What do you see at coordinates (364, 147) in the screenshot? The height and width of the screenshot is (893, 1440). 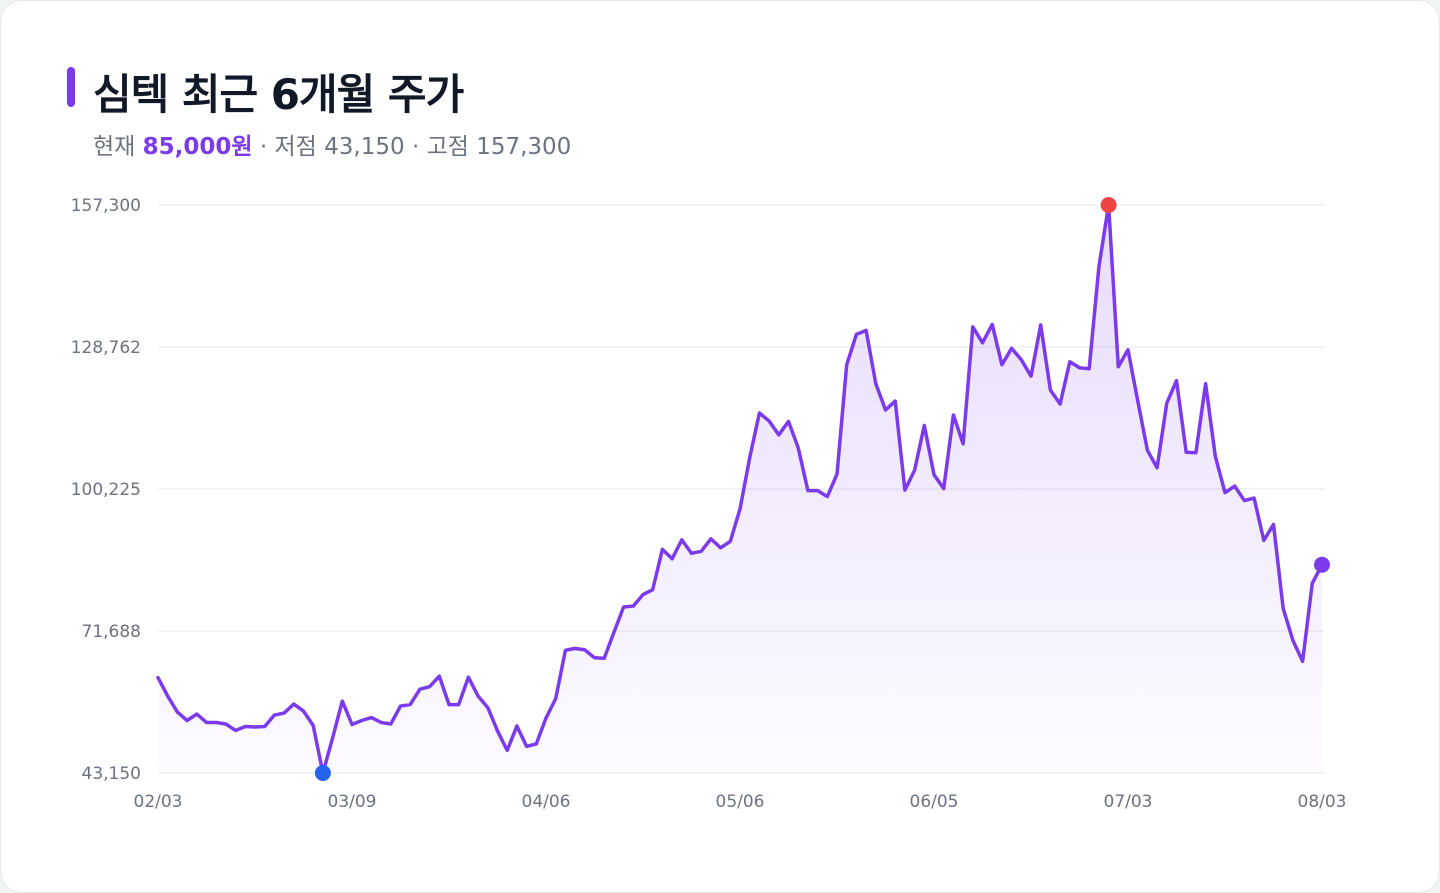 I see `low-price: 43,150` at bounding box center [364, 147].